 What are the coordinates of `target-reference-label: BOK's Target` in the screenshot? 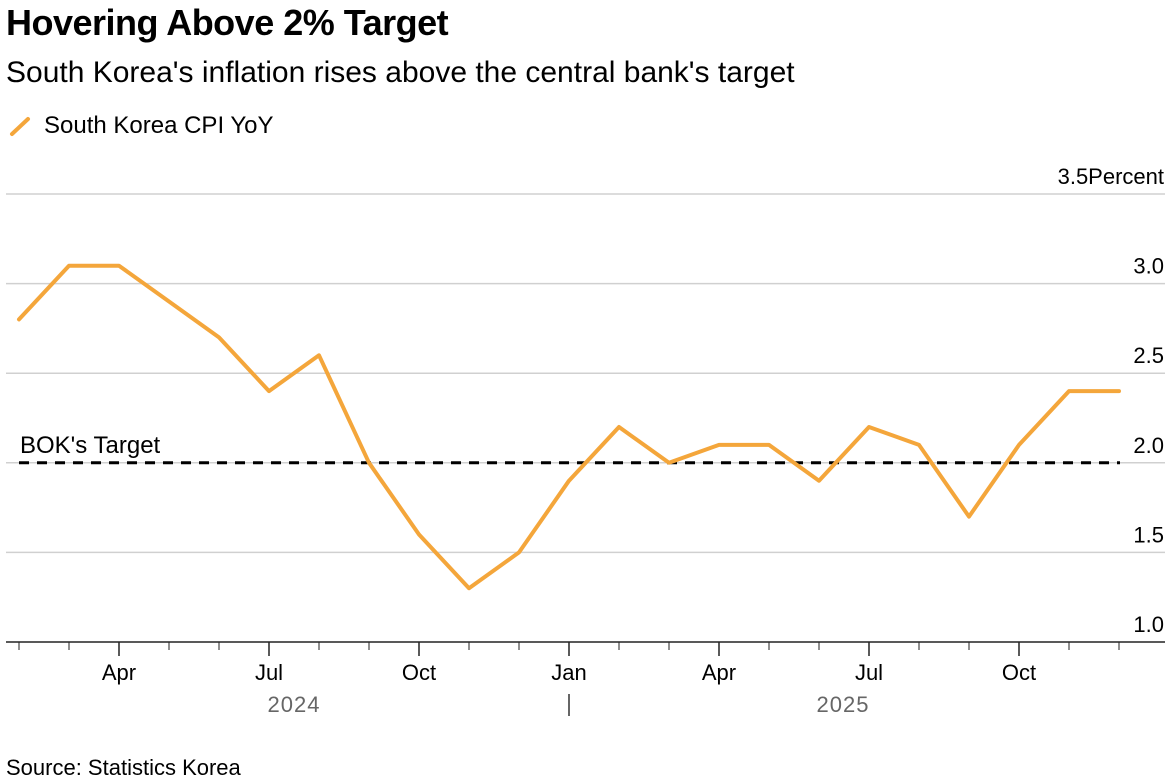 It's located at (90, 445).